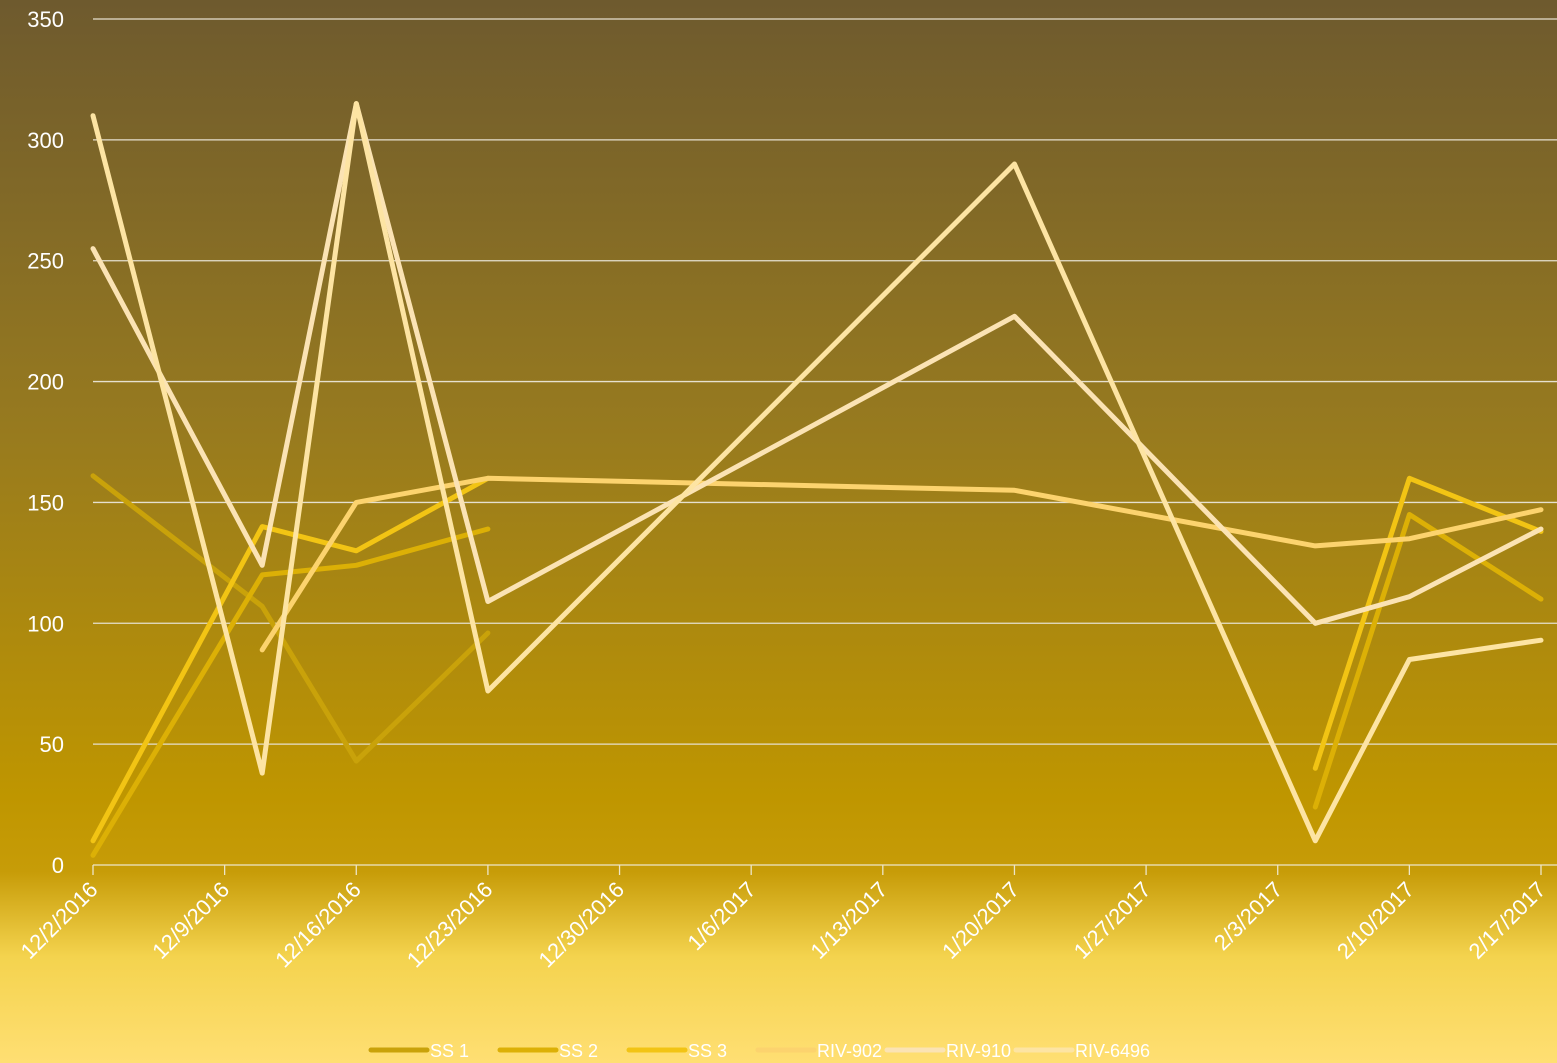 This screenshot has height=1063, width=1557. What do you see at coordinates (1112, 920) in the screenshot?
I see `x-tick-label: 1/27/2017` at bounding box center [1112, 920].